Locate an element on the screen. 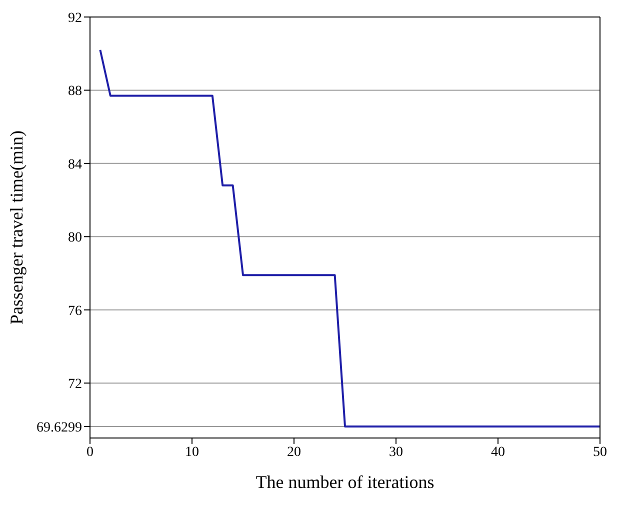  y-tick-label: 88 is located at coordinates (75, 92).